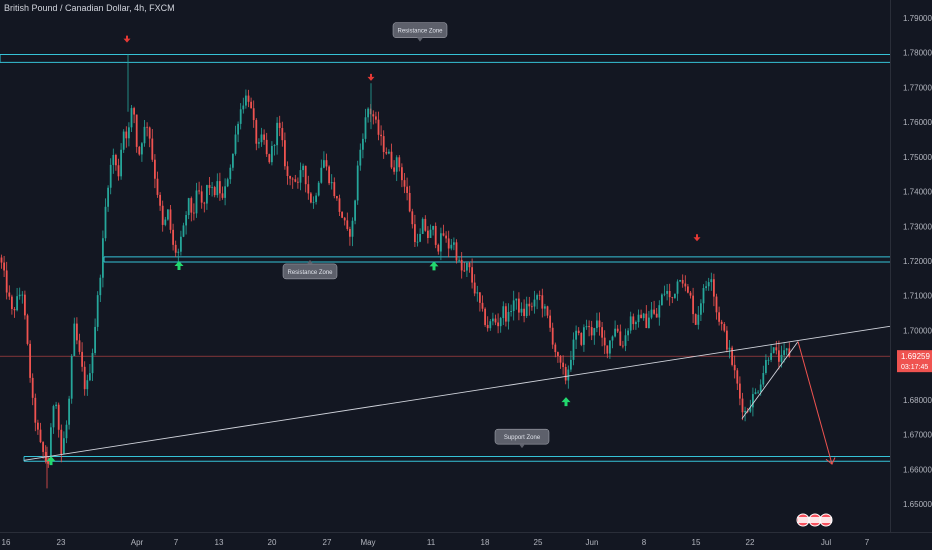 The image size is (932, 550). I want to click on current-price-countdown: 03:17:45, so click(914, 367).